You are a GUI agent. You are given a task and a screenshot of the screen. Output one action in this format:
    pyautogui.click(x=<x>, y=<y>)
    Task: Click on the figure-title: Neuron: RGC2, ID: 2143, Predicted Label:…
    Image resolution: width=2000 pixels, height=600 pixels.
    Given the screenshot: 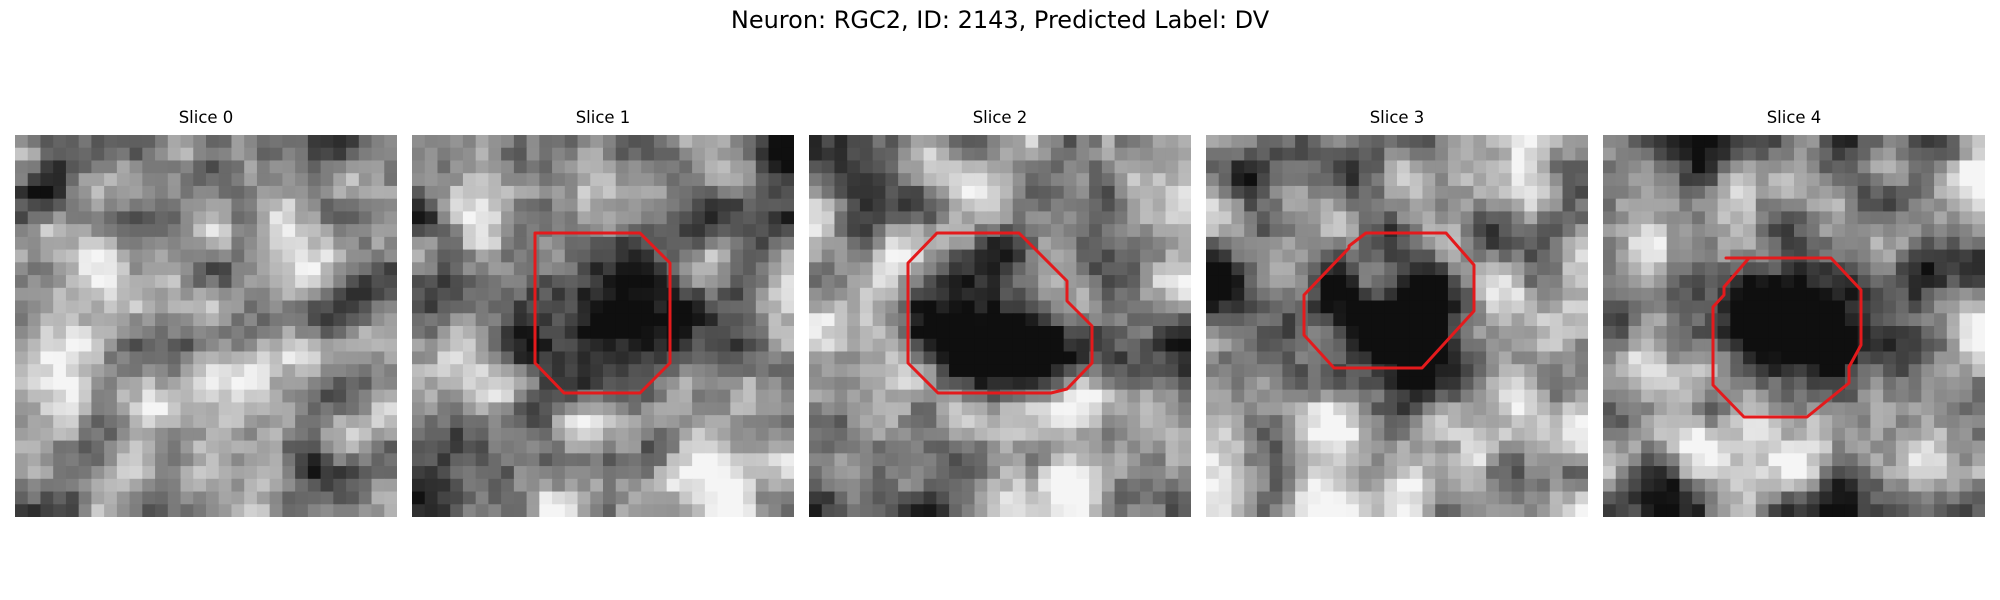 What is the action you would take?
    pyautogui.click(x=1000, y=20)
    